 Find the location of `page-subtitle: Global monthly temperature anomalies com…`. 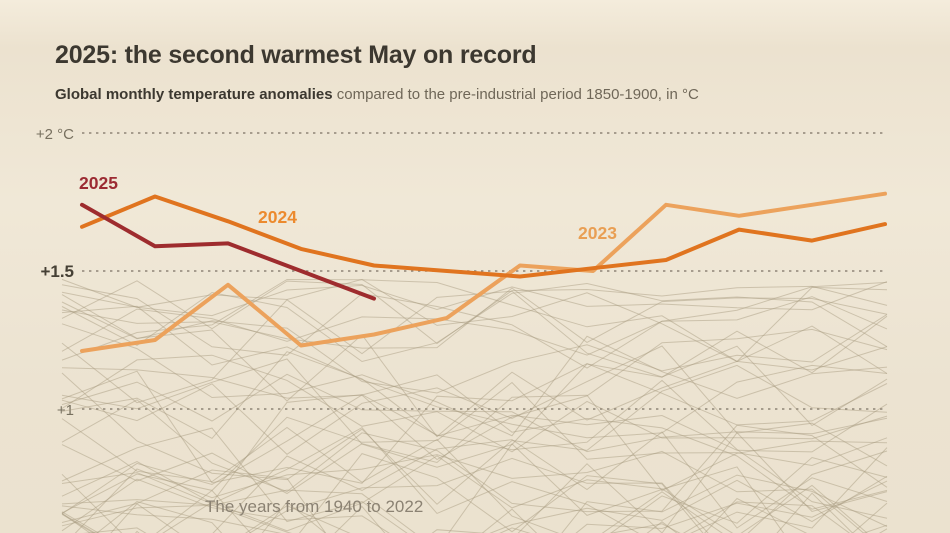

page-subtitle: Global monthly temperature anomalies com… is located at coordinates (377, 94).